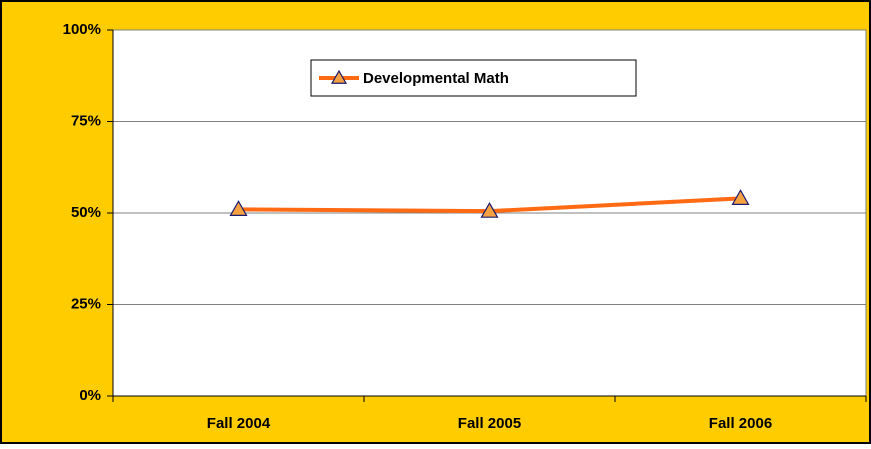 Image resolution: width=871 pixels, height=449 pixels. What do you see at coordinates (436, 78) in the screenshot?
I see `legend-label: Developmental Math` at bounding box center [436, 78].